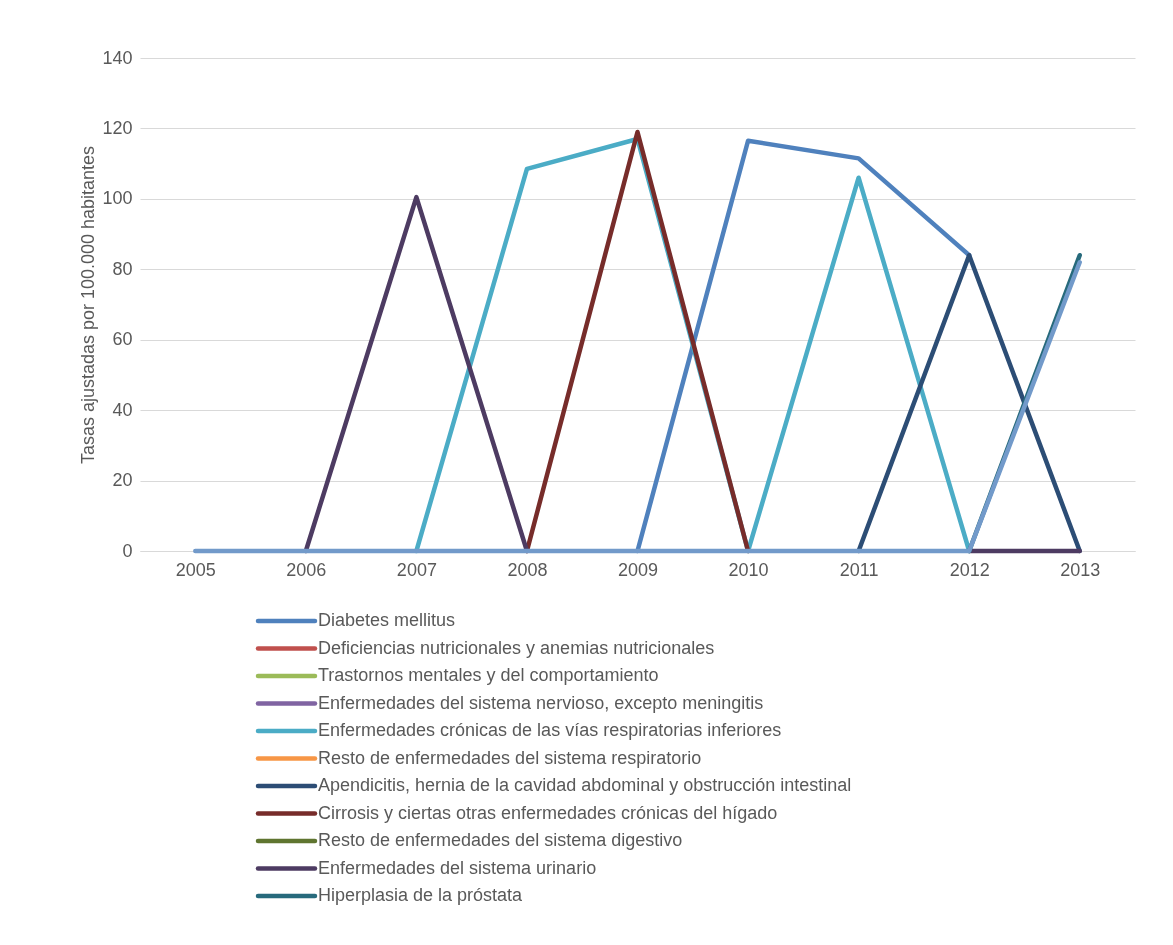 The width and height of the screenshot is (1173, 945). Describe the element at coordinates (585, 785) in the screenshot. I see `legend-label: Apendicitis, hernia de la cavidad abdominal y obstrucción intestinal` at that location.